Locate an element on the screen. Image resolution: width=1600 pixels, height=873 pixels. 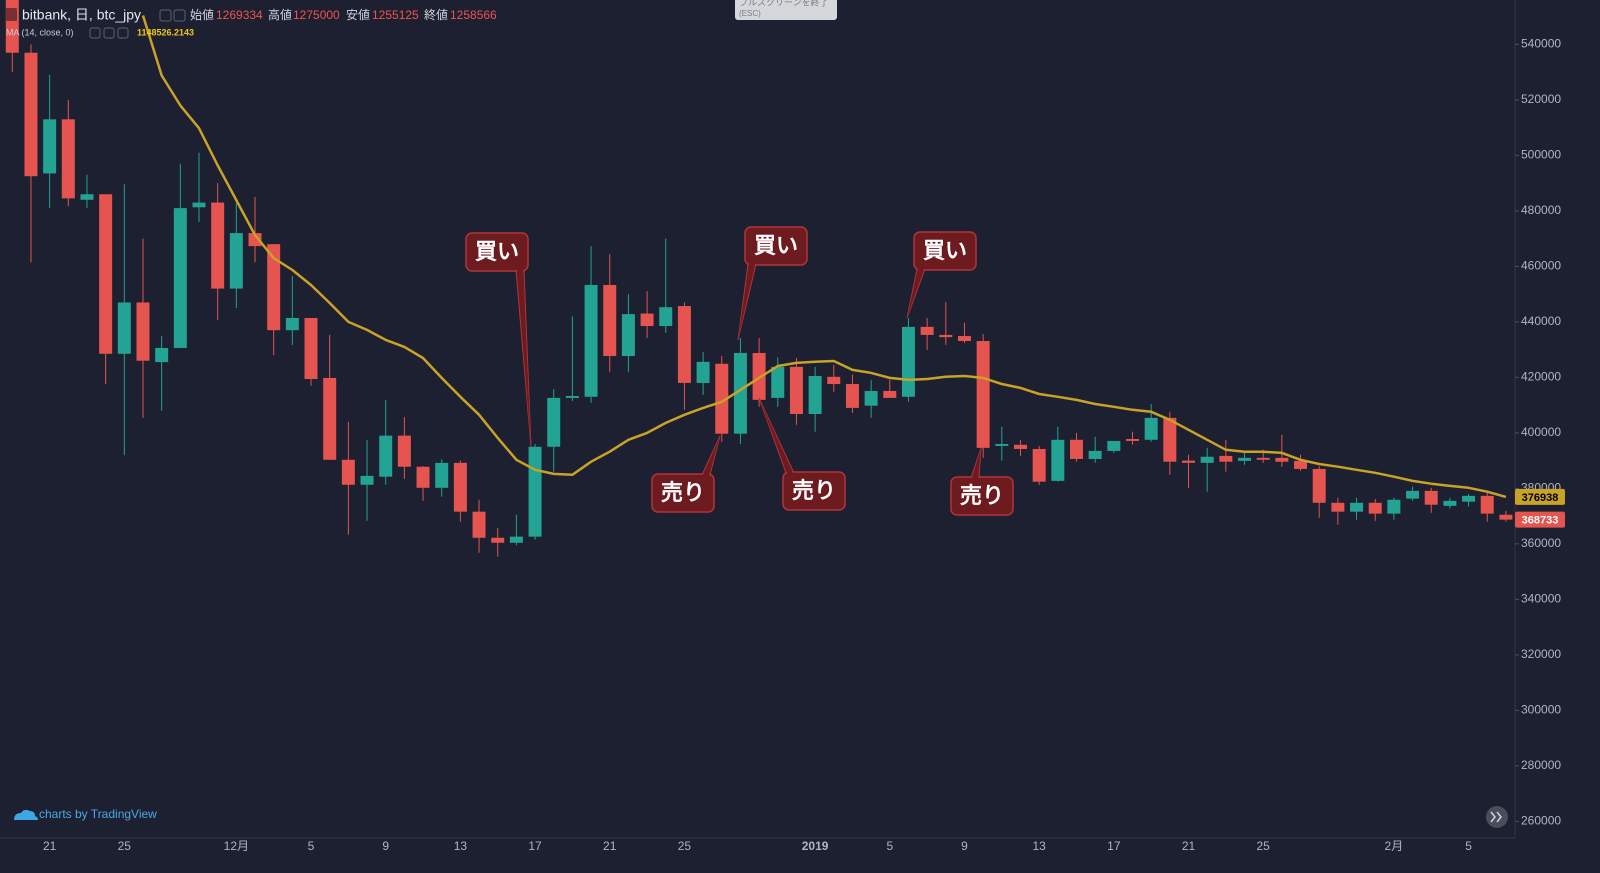
ohlc-value: 1255125 is located at coordinates (395, 15).